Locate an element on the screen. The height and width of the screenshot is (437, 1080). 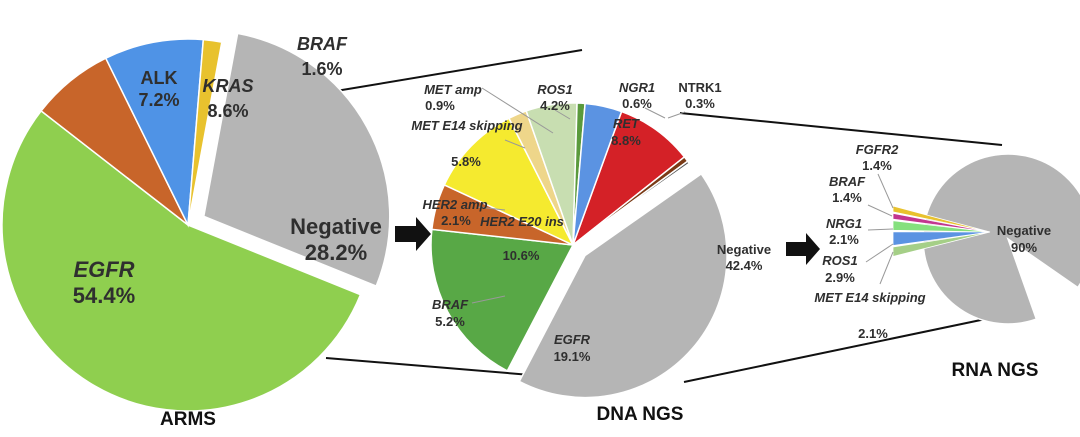
dna-value-met-amp: 0.9% is located at coordinates (440, 105).